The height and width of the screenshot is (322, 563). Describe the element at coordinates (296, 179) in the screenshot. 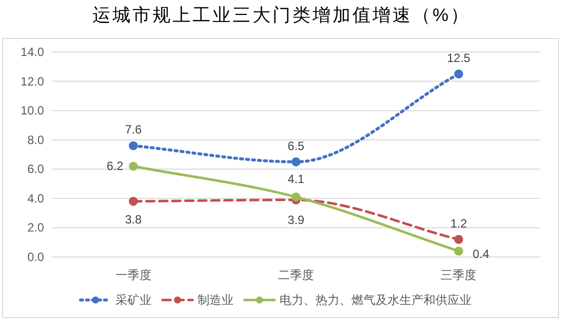

I see `data-label: 4.1` at that location.